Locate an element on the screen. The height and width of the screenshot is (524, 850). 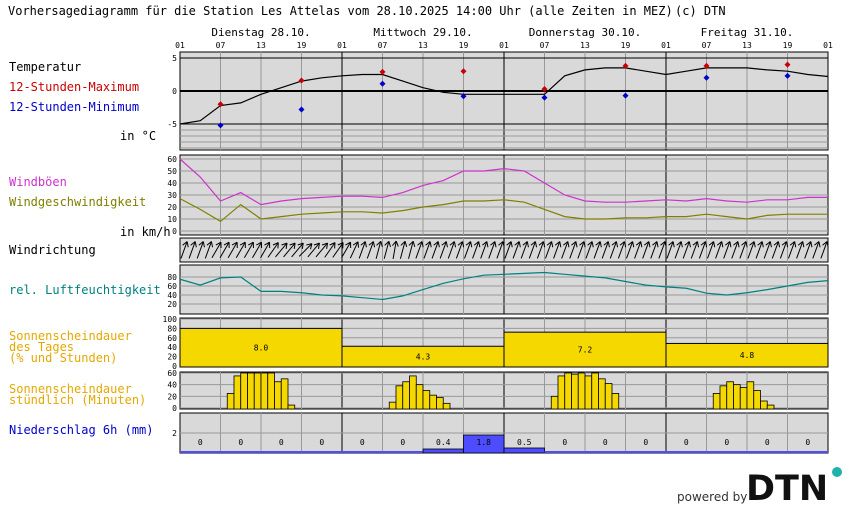
max-marker is located at coordinates (625, 65).